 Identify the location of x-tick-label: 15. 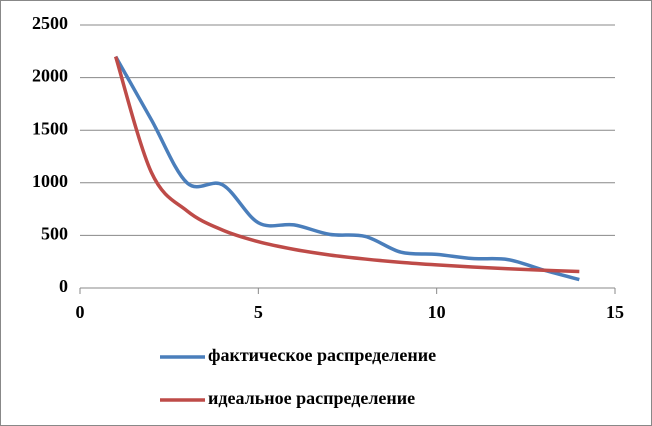
(615, 312).